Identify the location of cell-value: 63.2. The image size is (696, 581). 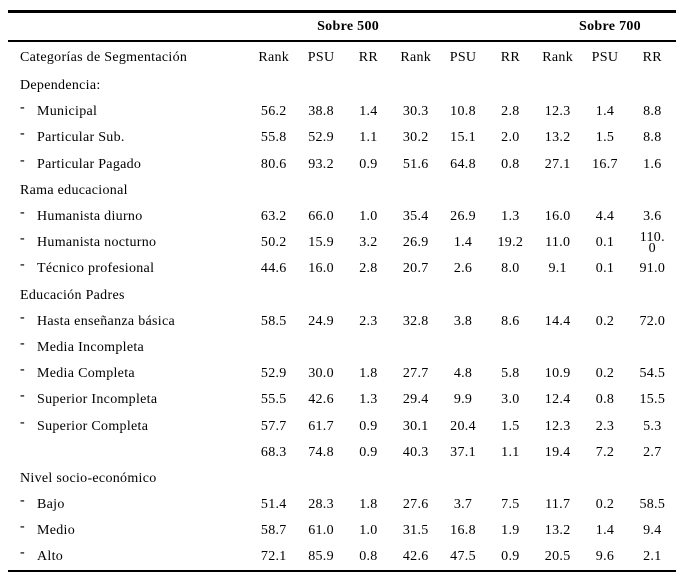
(273, 217).